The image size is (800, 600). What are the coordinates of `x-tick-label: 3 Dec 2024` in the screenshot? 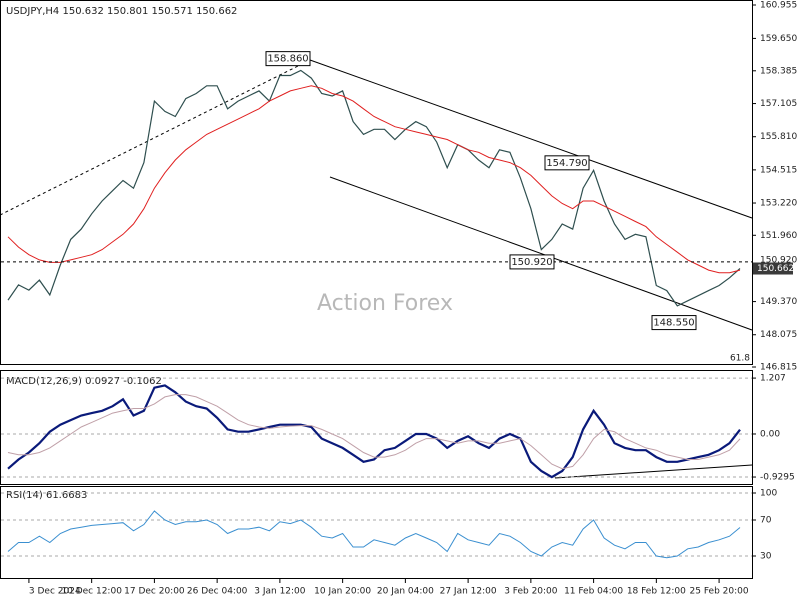 It's located at (55, 592).